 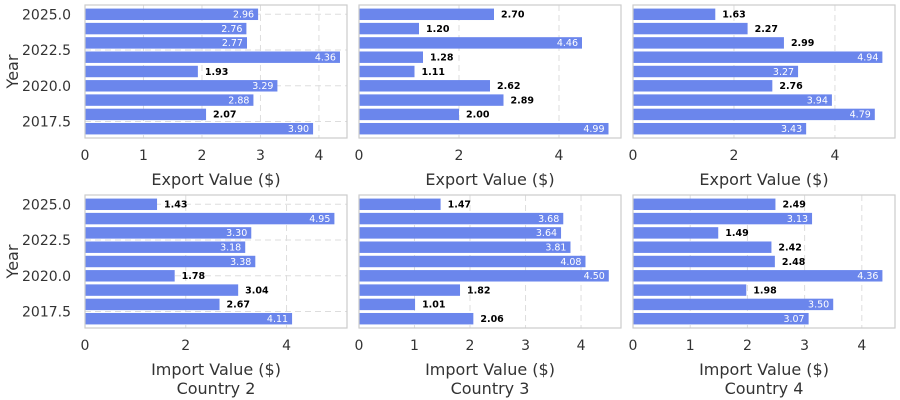 I want to click on y-tick-label: 2020.0, so click(x=46, y=87).